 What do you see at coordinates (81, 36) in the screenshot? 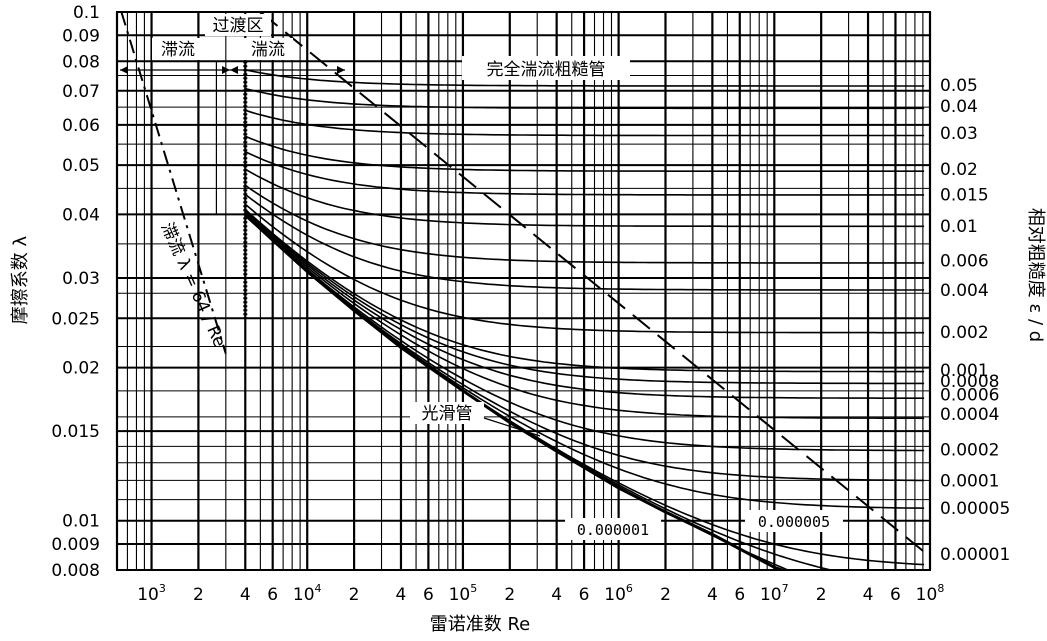
I see `y-tick-label: 0.09` at bounding box center [81, 36].